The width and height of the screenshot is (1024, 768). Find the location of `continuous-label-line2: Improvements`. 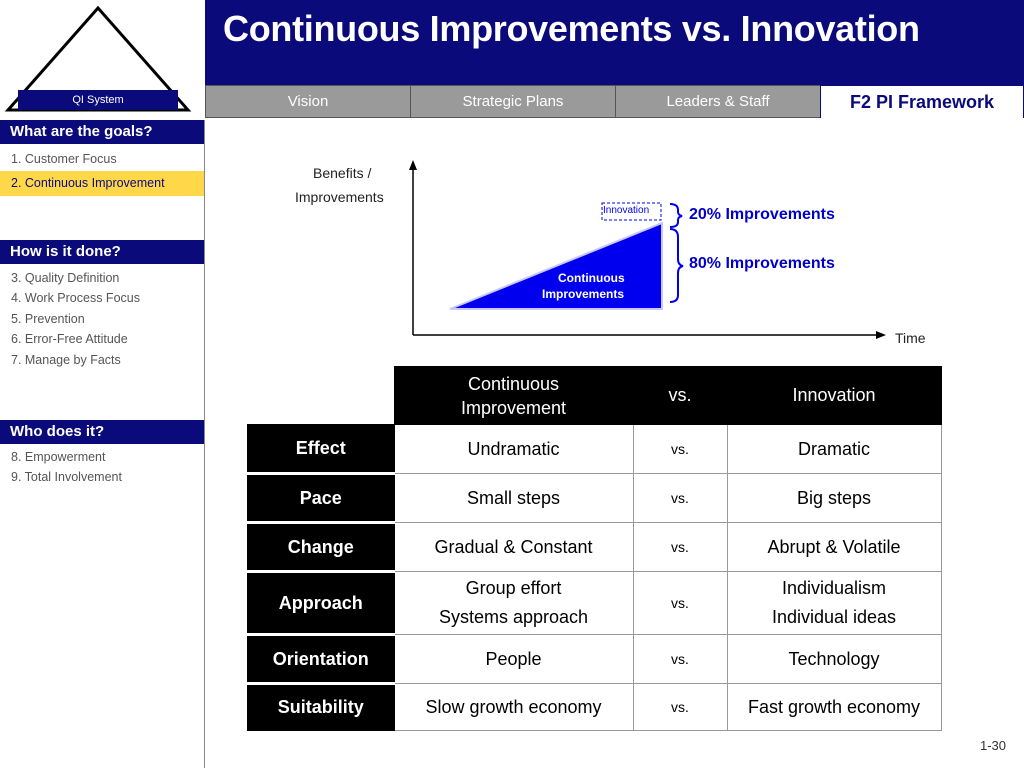

continuous-label-line2: Improvements is located at coordinates (583, 294).